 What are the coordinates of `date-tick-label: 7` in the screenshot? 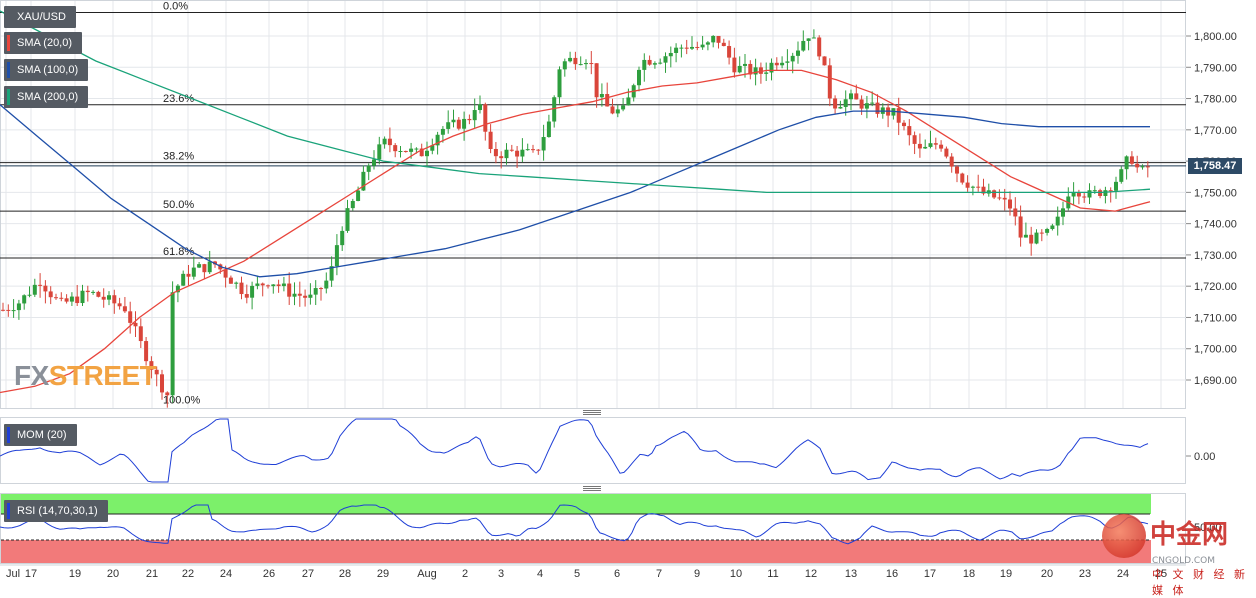 It's located at (659, 574).